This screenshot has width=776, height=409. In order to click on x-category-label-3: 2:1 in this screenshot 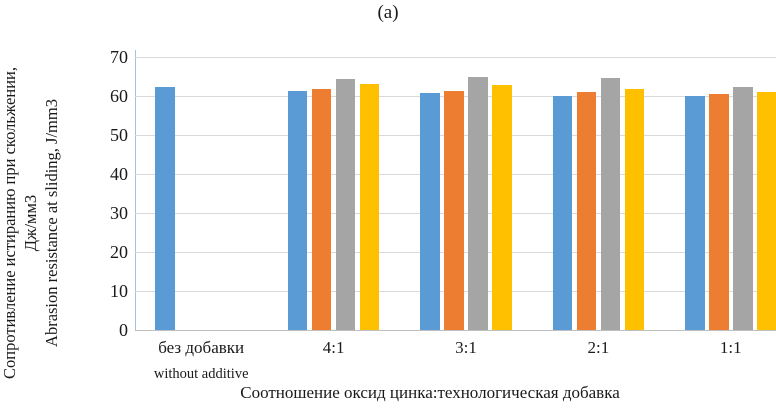, I will do `click(598, 348)`.